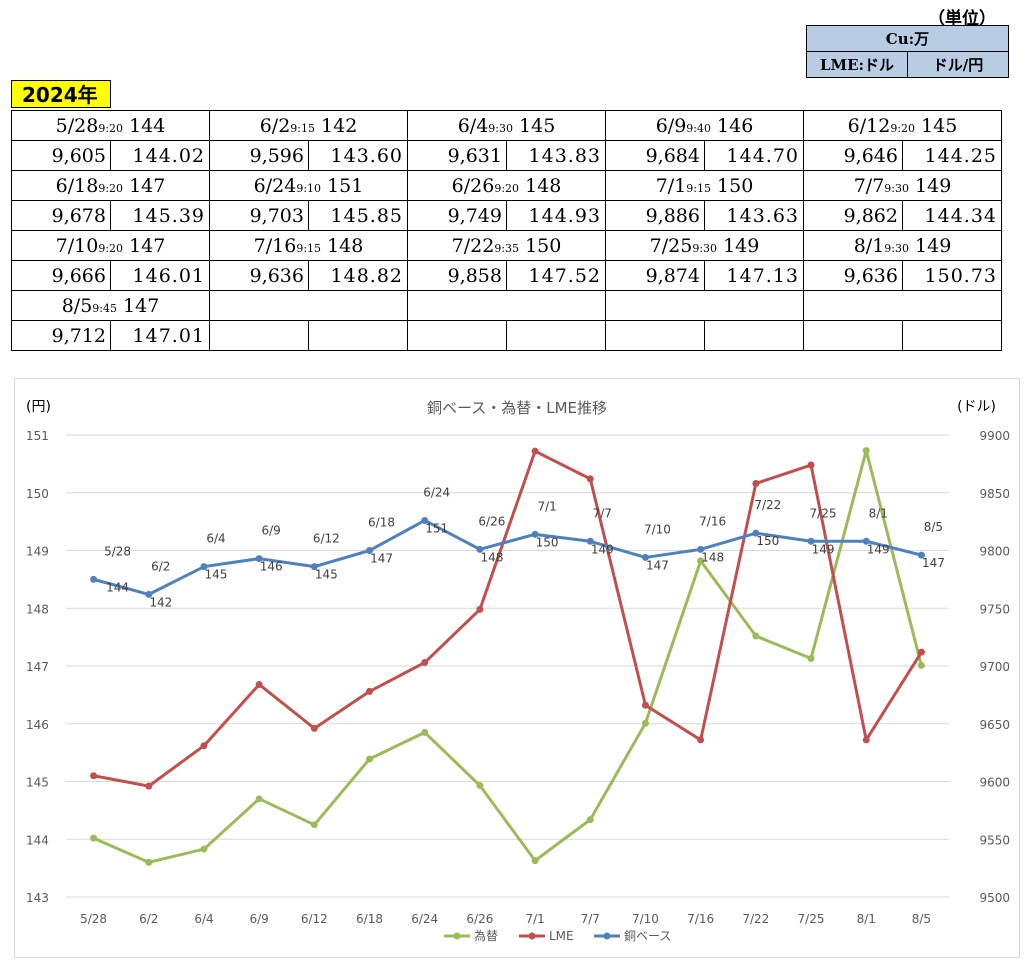 Image resolution: width=1036 pixels, height=974 pixels. What do you see at coordinates (259, 919) in the screenshot?
I see `x-tick-label: 6/9` at bounding box center [259, 919].